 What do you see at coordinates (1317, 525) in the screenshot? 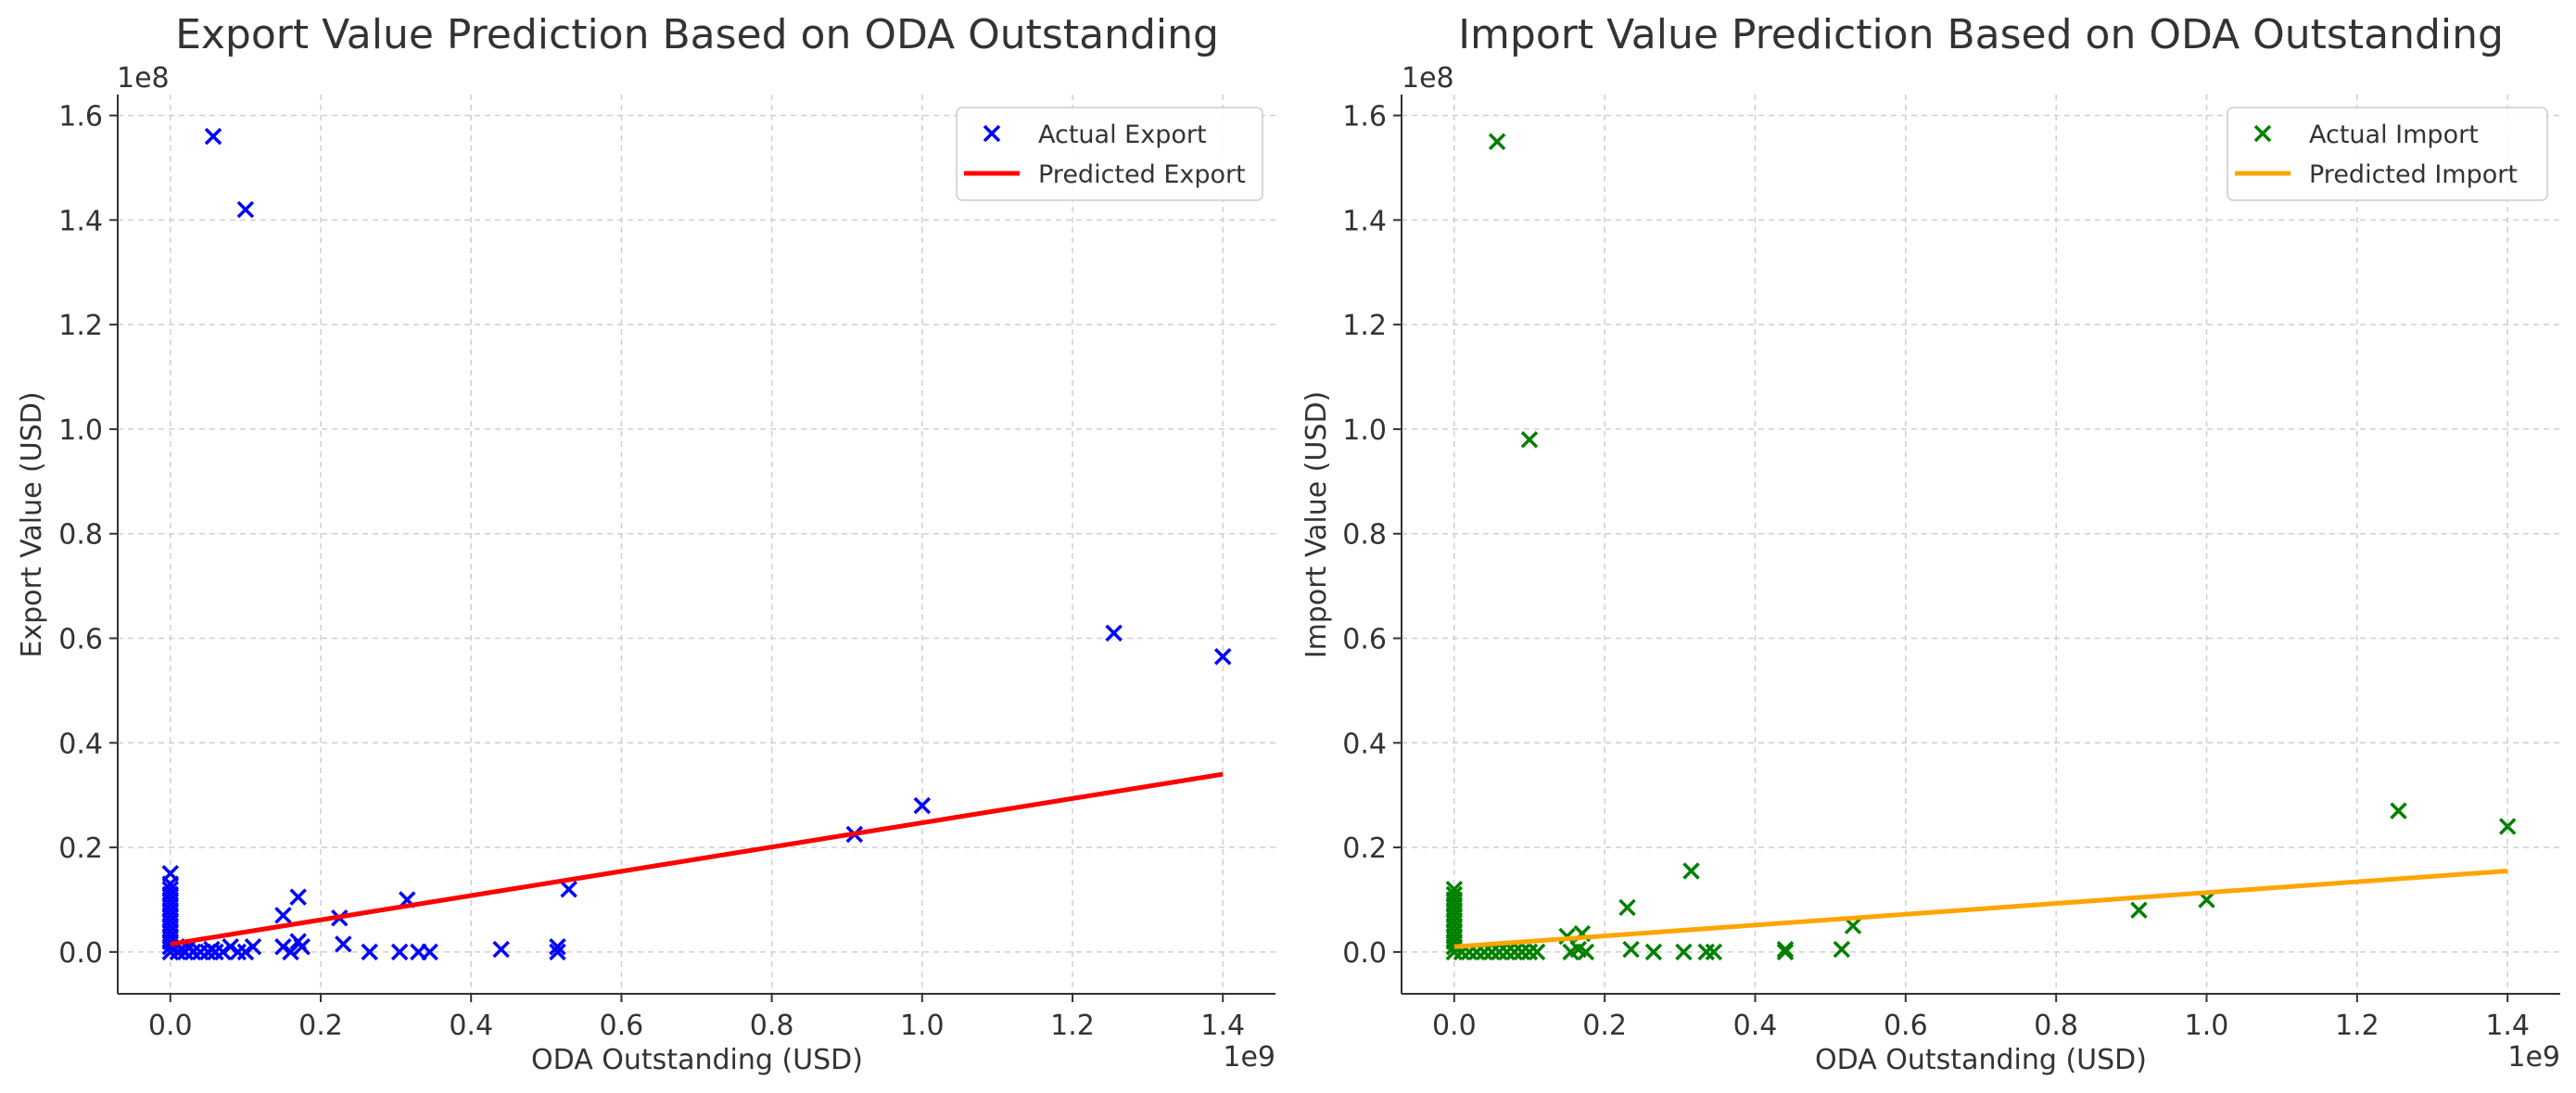
I see `y-axis-label: Import Value (USD)` at bounding box center [1317, 525].